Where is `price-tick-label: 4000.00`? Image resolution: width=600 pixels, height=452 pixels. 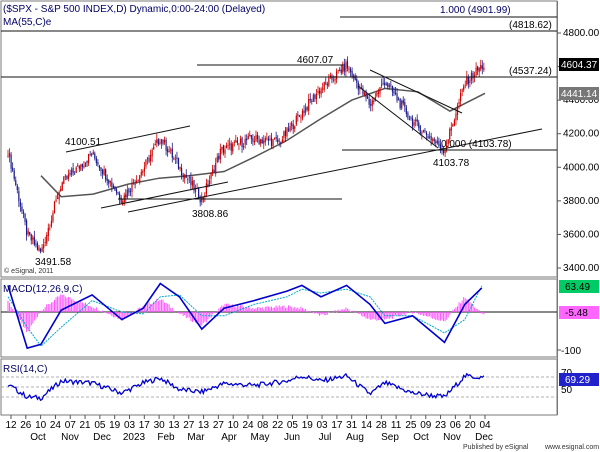
price-tick-label: 4000.00 is located at coordinates (581, 167).